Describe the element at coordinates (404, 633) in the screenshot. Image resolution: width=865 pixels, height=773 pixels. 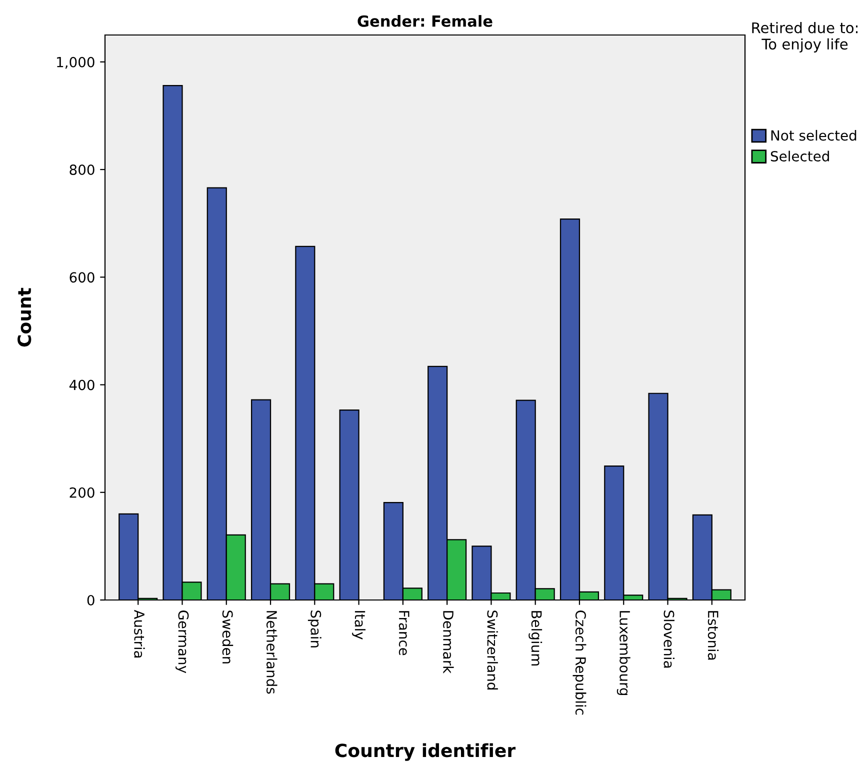
I see `x-tick-label: France` at that location.